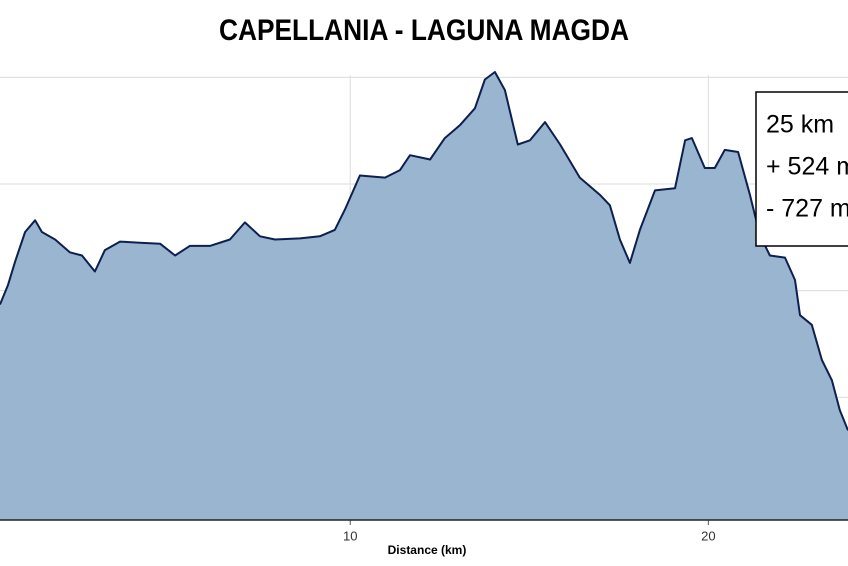 The image size is (848, 566). Describe the element at coordinates (708, 535) in the screenshot. I see `x-tick-label: 20` at that location.